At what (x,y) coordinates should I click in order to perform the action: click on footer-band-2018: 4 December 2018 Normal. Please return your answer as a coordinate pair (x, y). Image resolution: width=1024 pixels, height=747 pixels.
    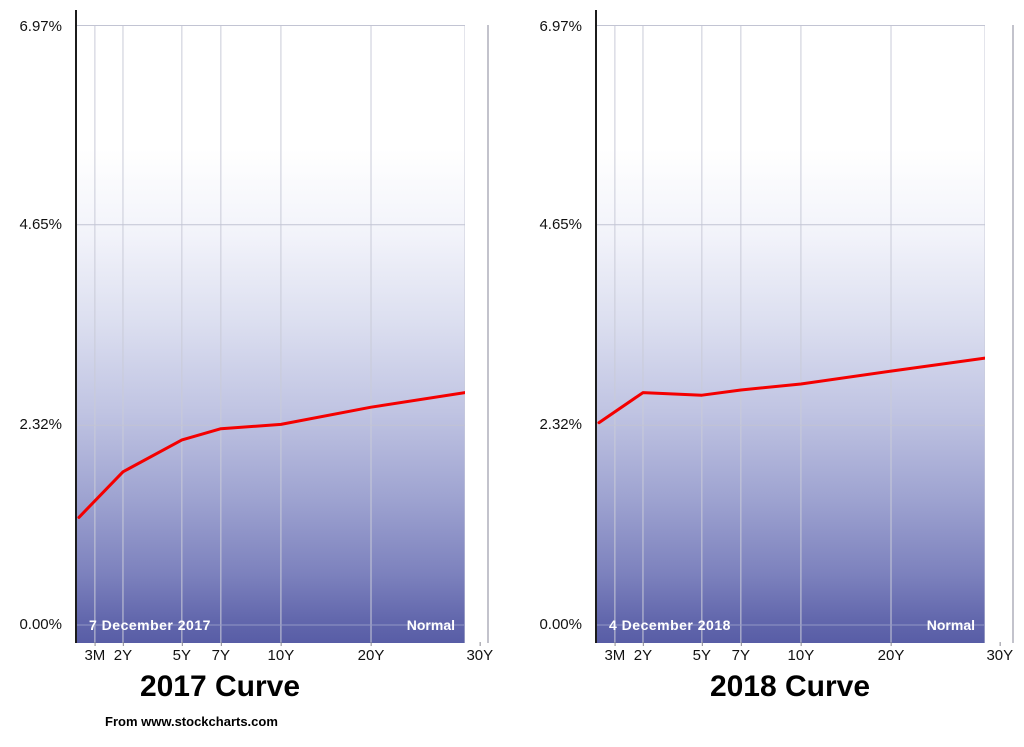
    Looking at the image, I should click on (790, 627).